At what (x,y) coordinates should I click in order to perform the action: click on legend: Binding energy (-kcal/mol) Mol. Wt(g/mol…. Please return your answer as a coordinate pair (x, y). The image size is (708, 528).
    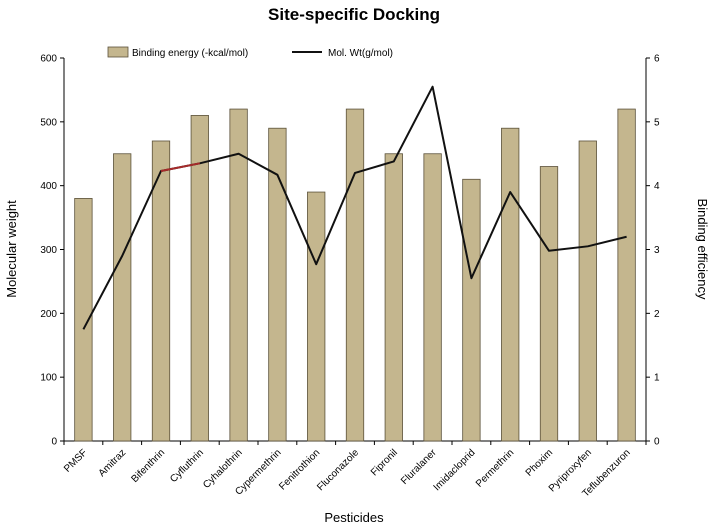
    Looking at the image, I should click on (250, 52).